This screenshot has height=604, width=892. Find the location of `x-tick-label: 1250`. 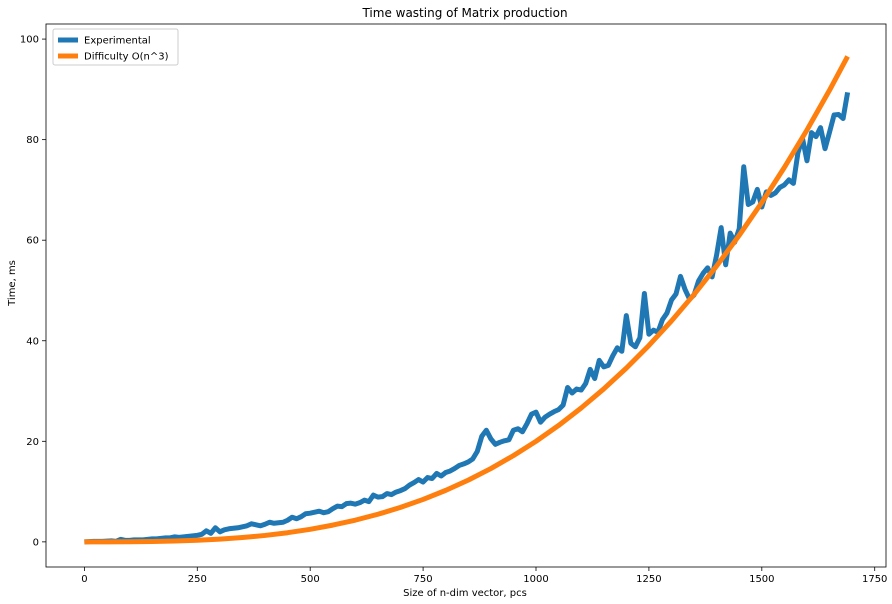

x-tick-label: 1250 is located at coordinates (648, 579).